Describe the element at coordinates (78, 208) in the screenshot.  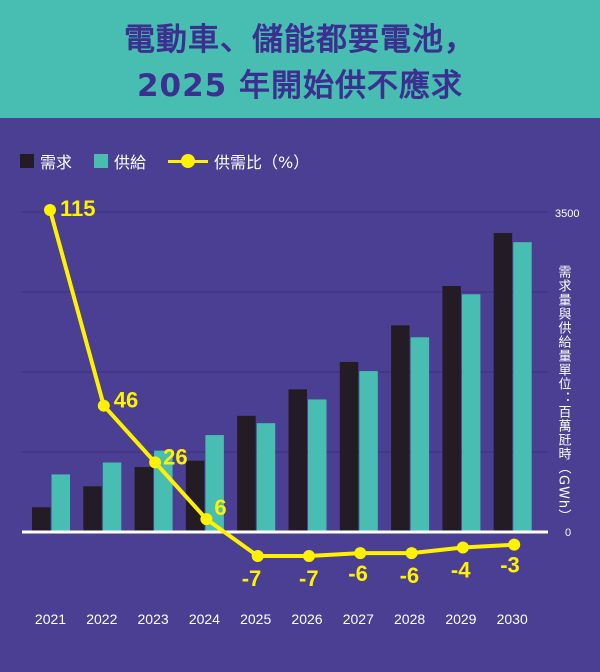
I see `ratio-data-label: 115` at that location.